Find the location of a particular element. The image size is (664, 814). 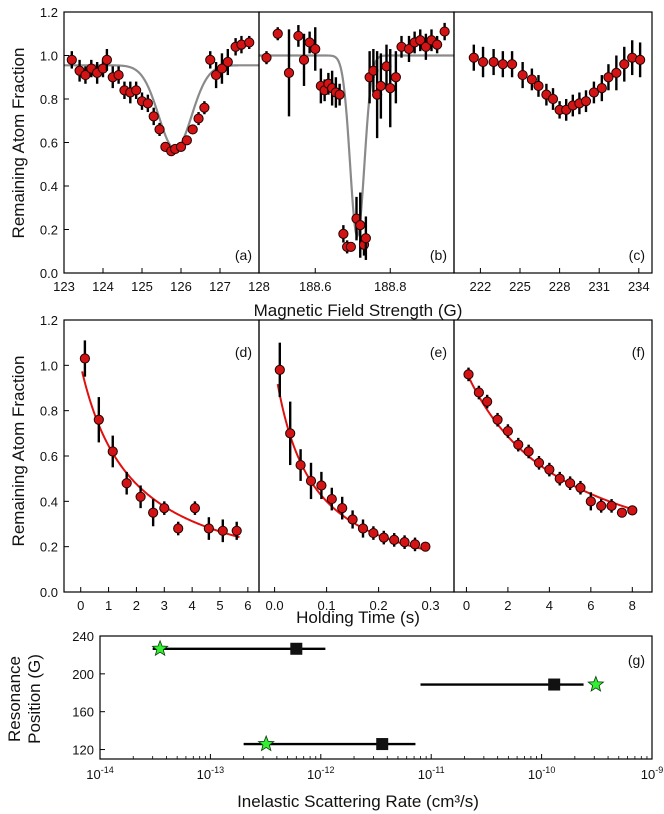

panel-f-fit-curve is located at coordinates (550, 441).